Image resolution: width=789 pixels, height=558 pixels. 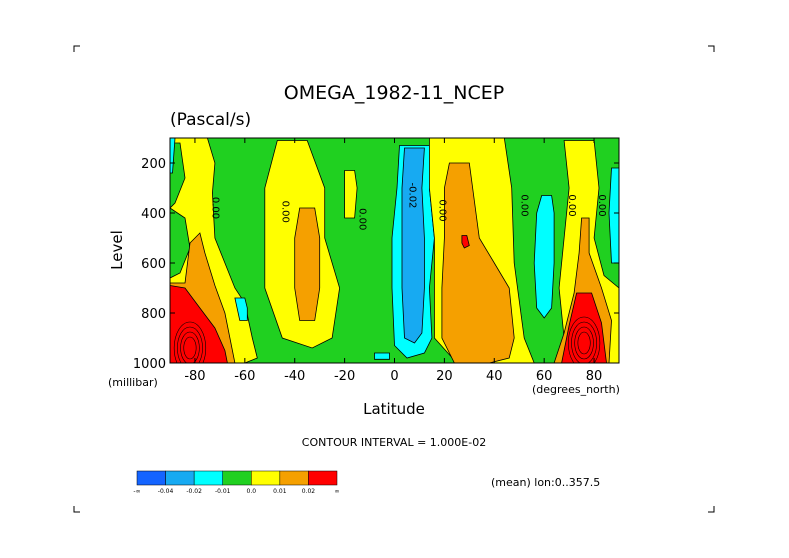 I want to click on contour-region-neg2, so click(x=413, y=245).